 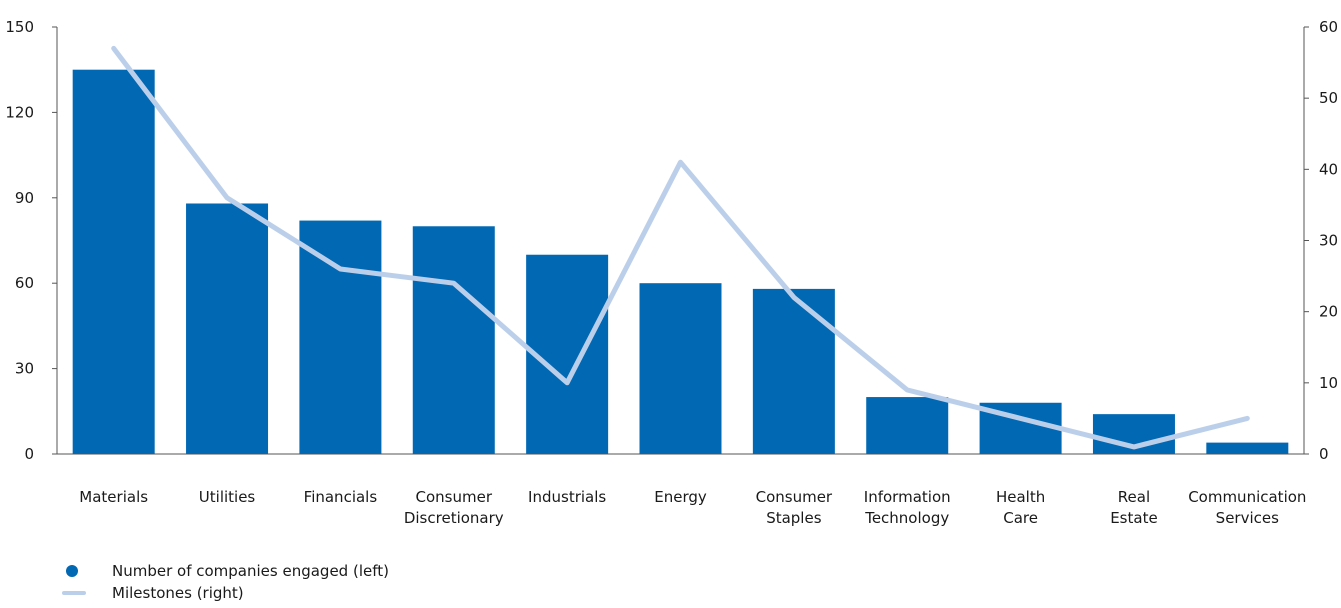 What do you see at coordinates (113, 497) in the screenshot?
I see `x-tick-label: Materials` at bounding box center [113, 497].